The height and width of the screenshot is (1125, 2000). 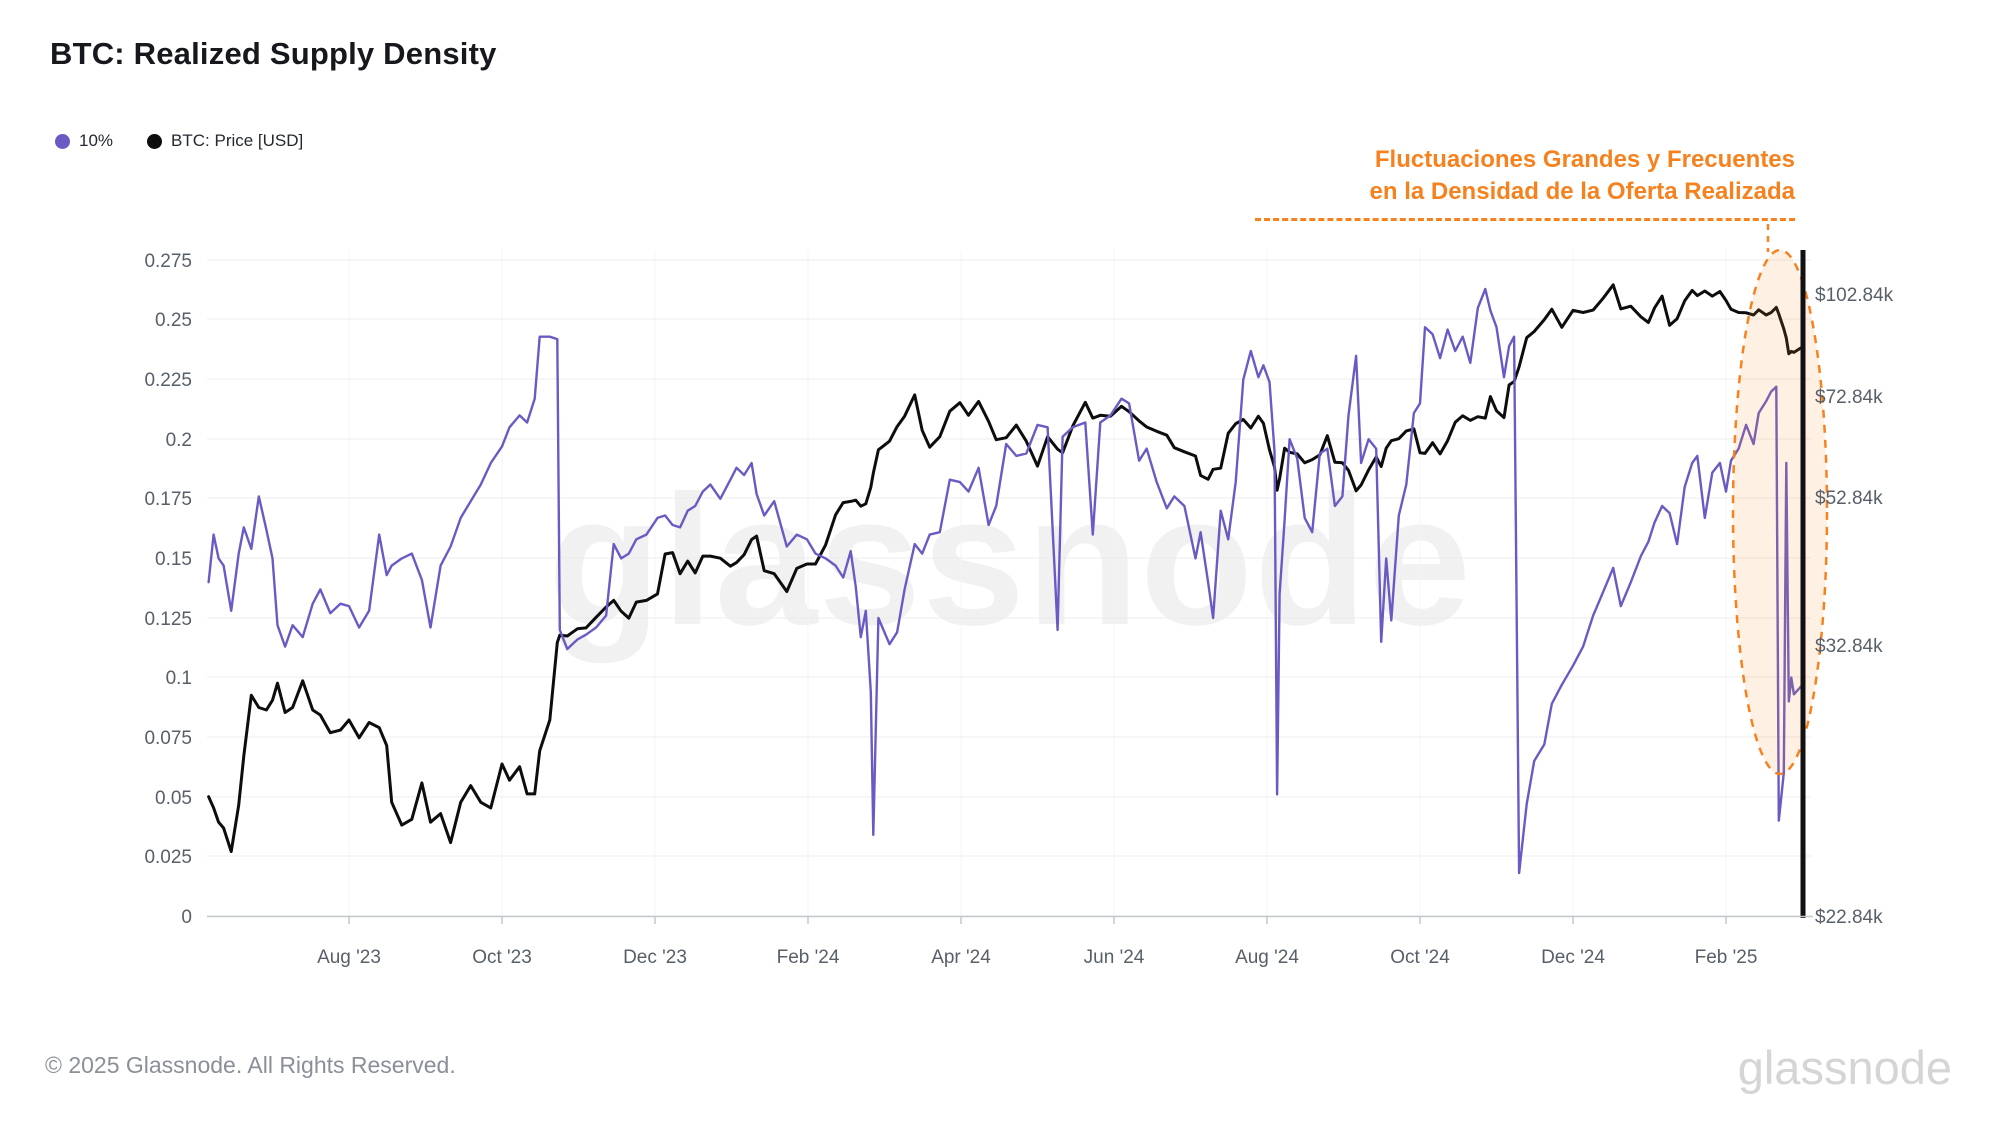 What do you see at coordinates (1780, 512) in the screenshot?
I see `highlight-ellipse` at bounding box center [1780, 512].